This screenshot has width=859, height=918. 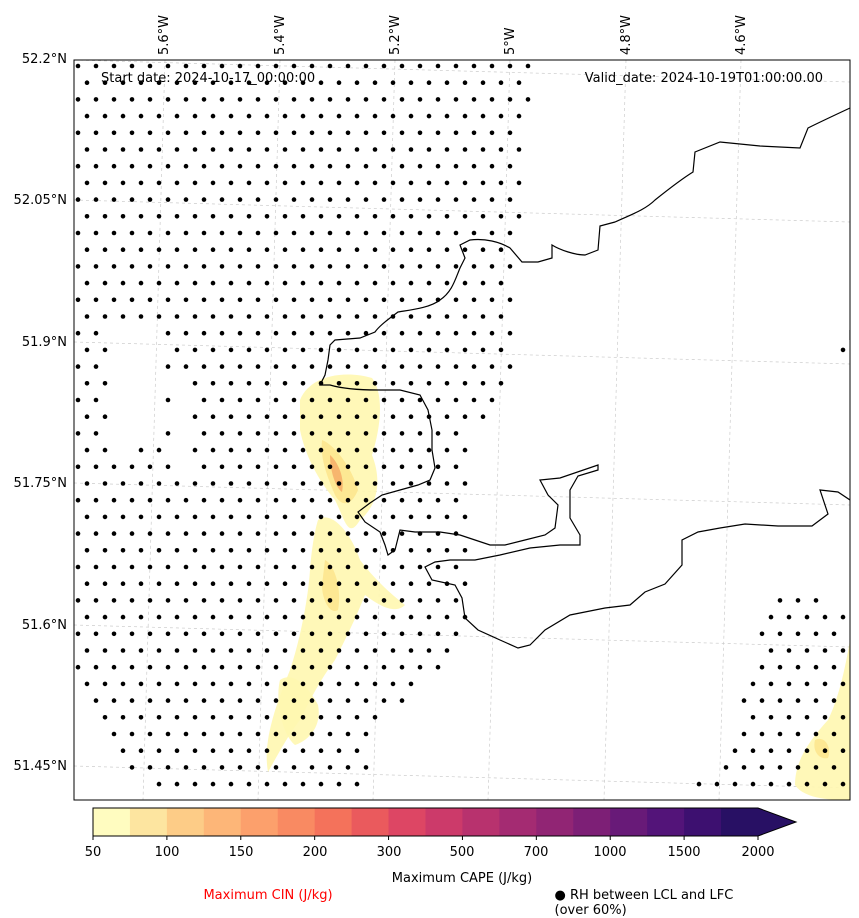 I want to click on cape-area, so click(x=822, y=720).